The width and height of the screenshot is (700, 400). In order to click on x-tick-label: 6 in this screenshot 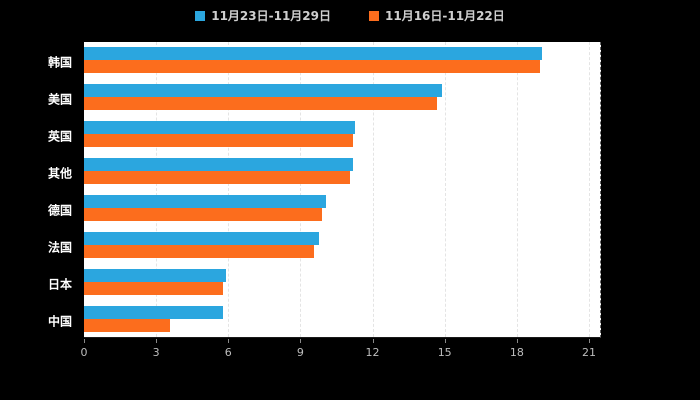, I will do `click(228, 352)`.